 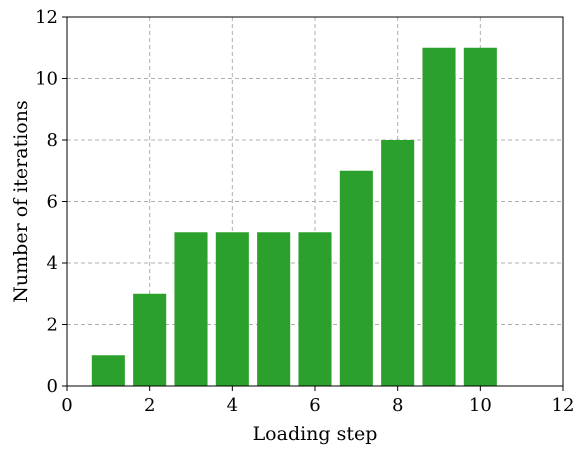 I want to click on x-tick-label: 12, so click(x=563, y=405).